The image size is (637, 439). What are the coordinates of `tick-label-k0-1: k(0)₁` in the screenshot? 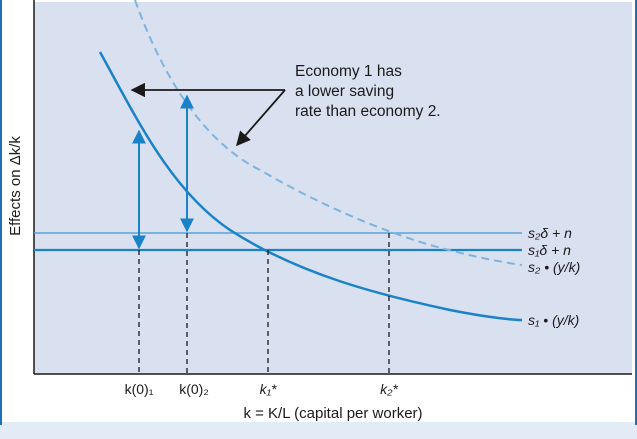 It's located at (139, 389).